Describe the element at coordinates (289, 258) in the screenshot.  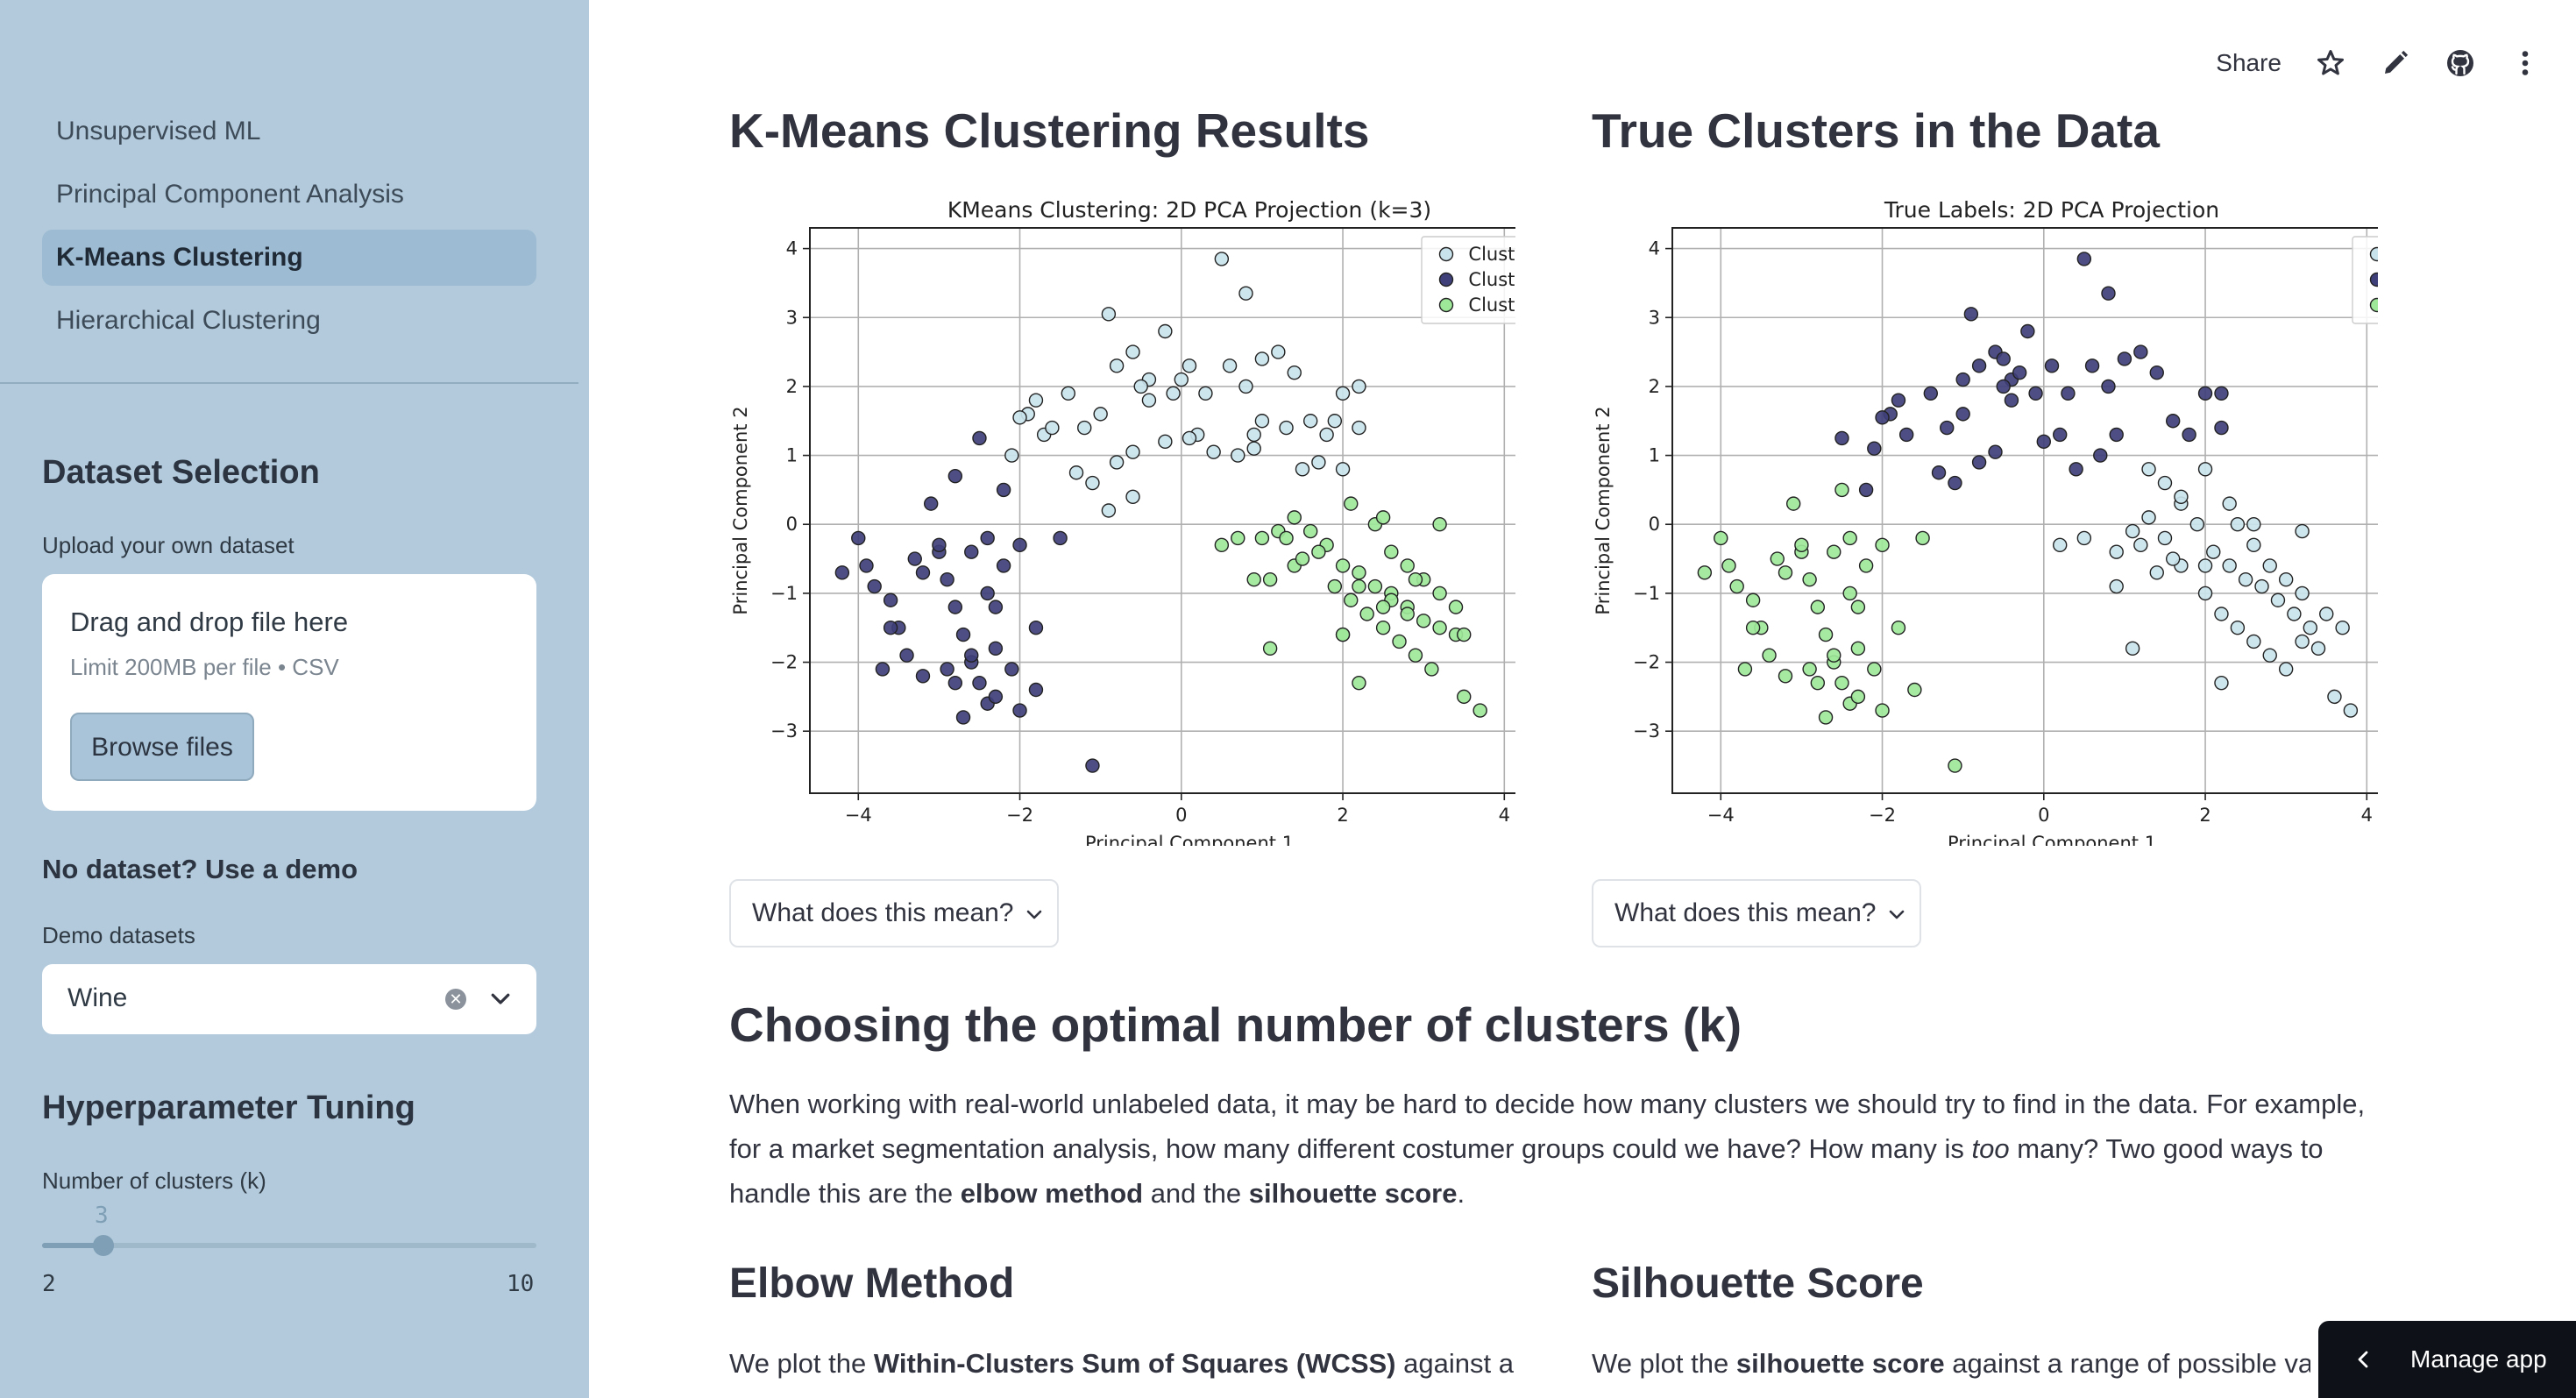
I see `nav-item-kmeans: K-Means Clustering` at that location.